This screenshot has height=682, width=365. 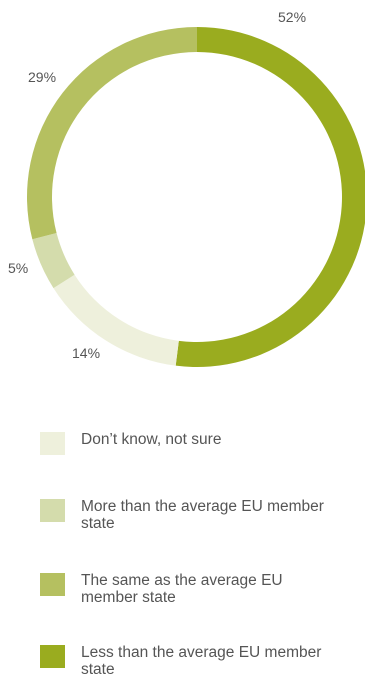 I want to click on legend-item-dont-know: Don’t know, not sure, so click(x=190, y=443).